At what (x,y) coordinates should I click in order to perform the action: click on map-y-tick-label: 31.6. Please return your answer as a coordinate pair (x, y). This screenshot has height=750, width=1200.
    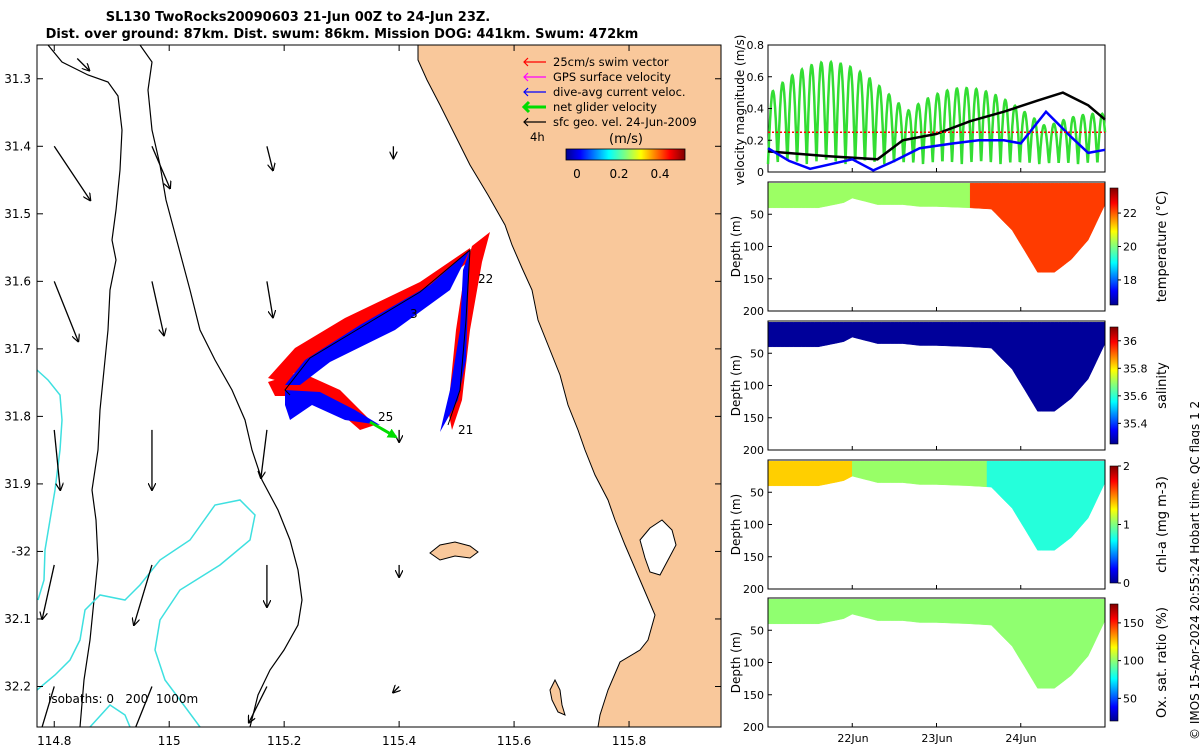
    Looking at the image, I should click on (17, 281).